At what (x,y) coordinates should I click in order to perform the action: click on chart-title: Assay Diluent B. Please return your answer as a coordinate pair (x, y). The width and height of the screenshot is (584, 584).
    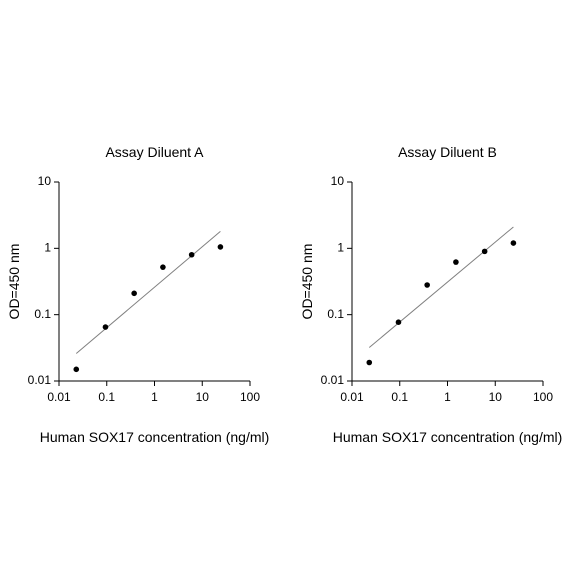
    Looking at the image, I should click on (447, 152).